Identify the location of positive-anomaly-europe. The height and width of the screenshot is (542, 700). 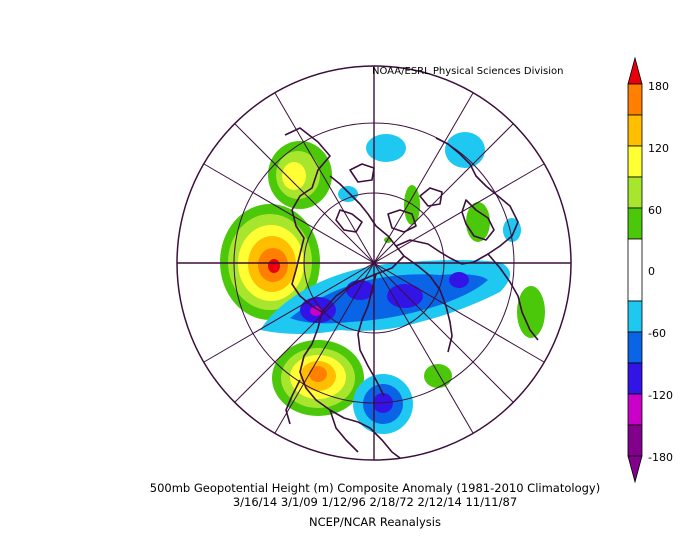
(438, 376).